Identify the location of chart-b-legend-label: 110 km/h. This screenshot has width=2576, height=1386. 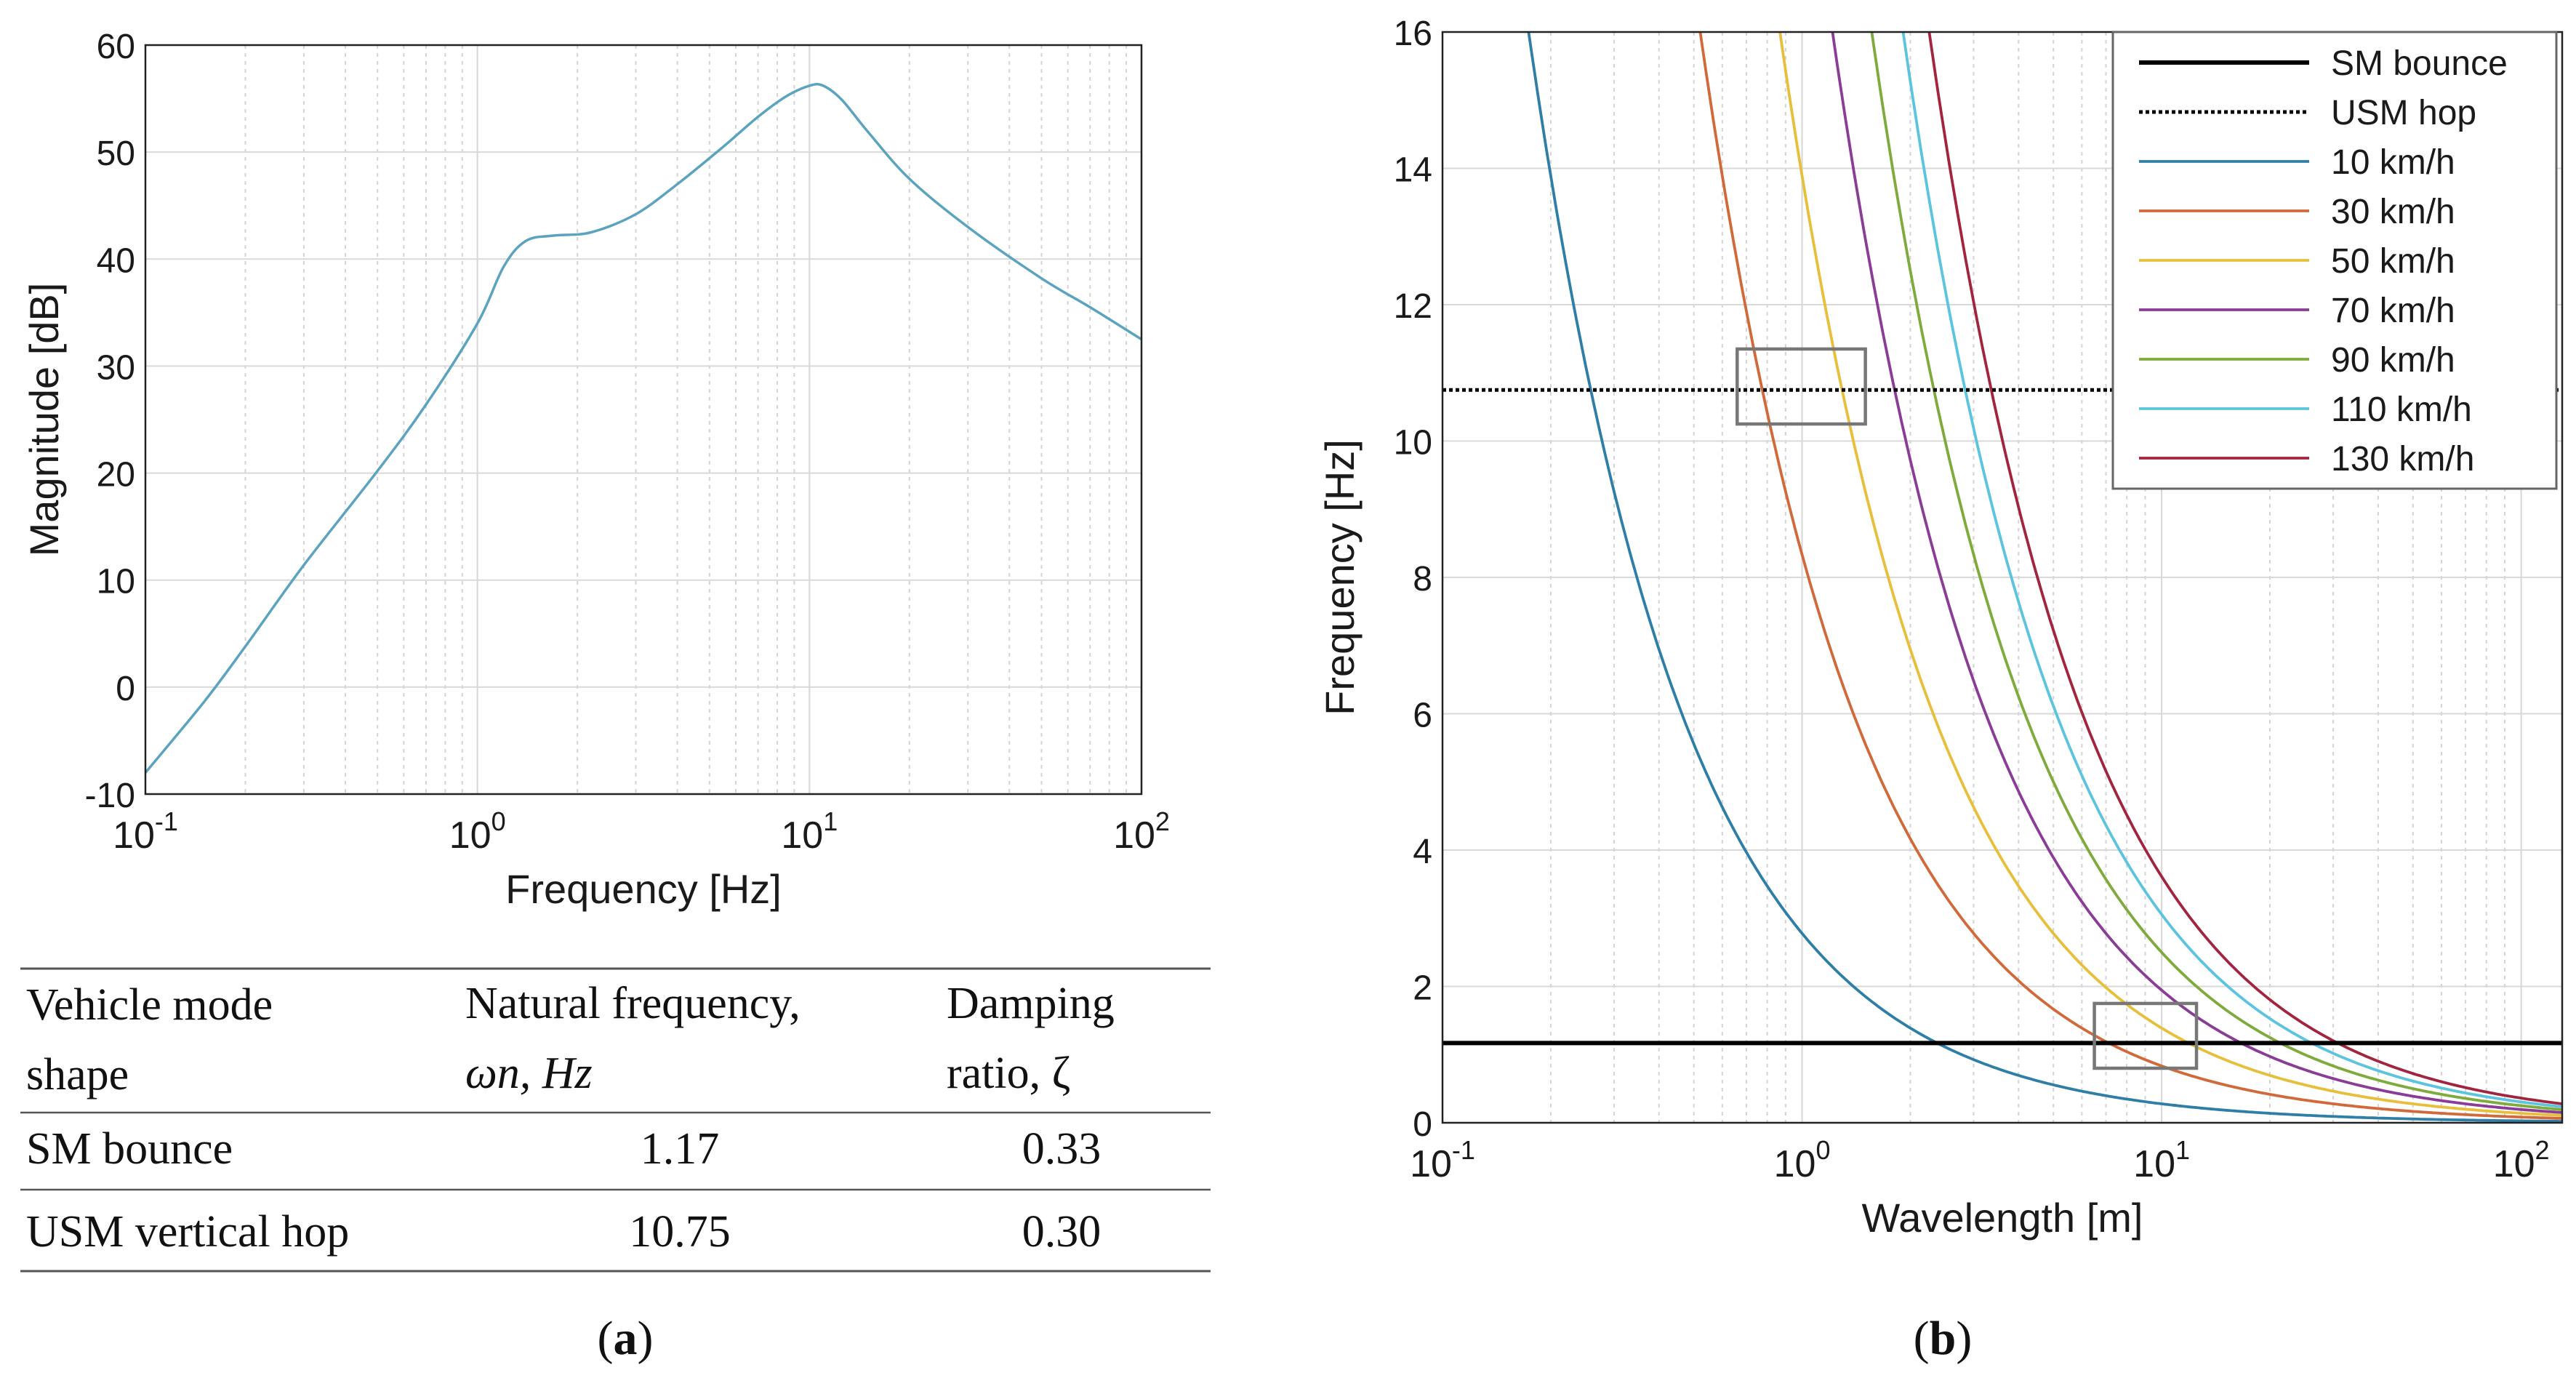
(2401, 409).